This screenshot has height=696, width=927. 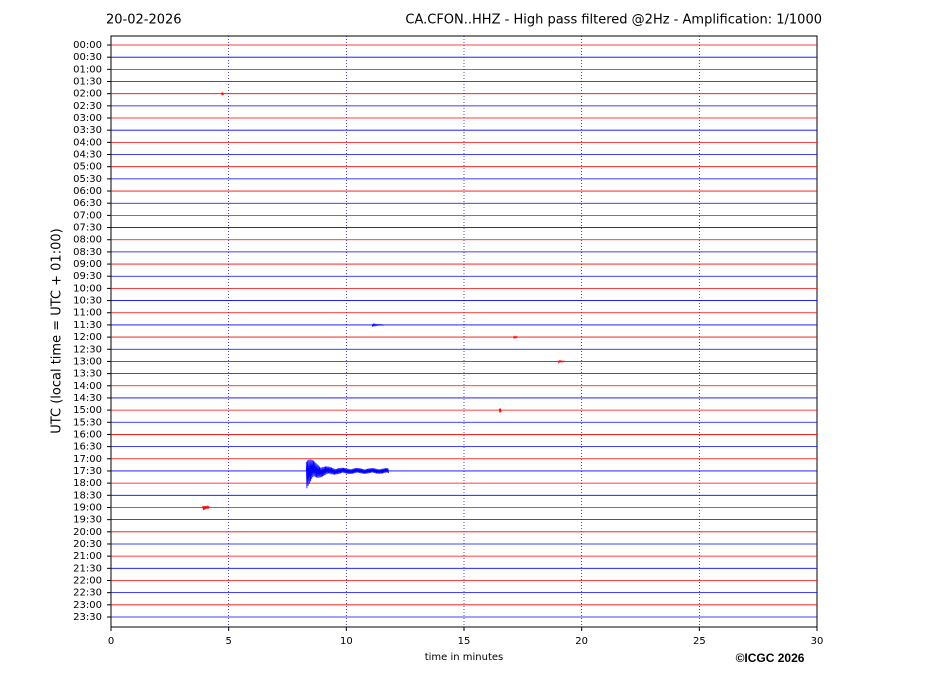 I want to click on y-tick-label: 04:00, so click(x=87, y=142).